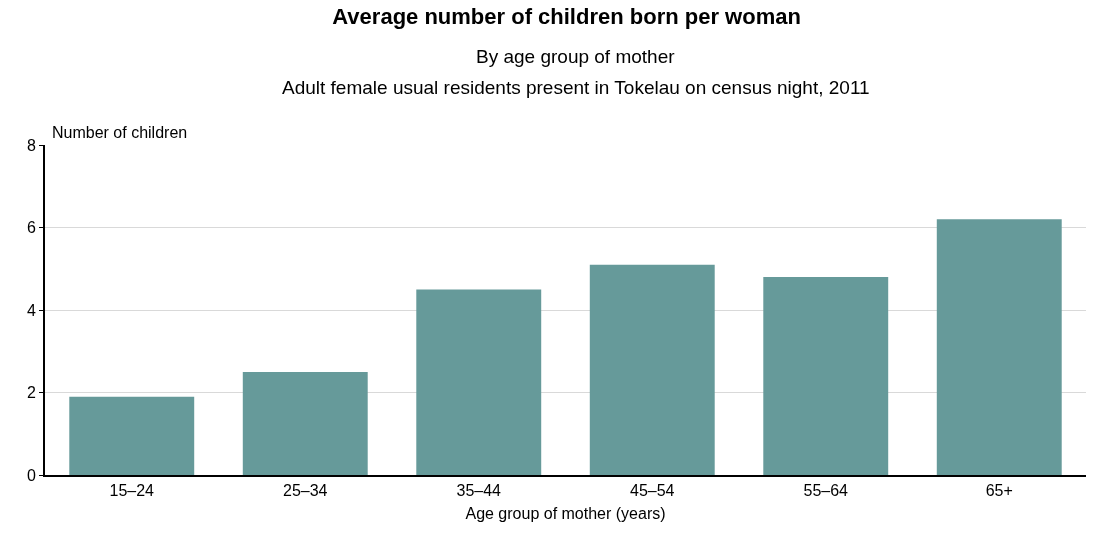  Describe the element at coordinates (479, 490) in the screenshot. I see `x-tick-label: 35–44` at that location.